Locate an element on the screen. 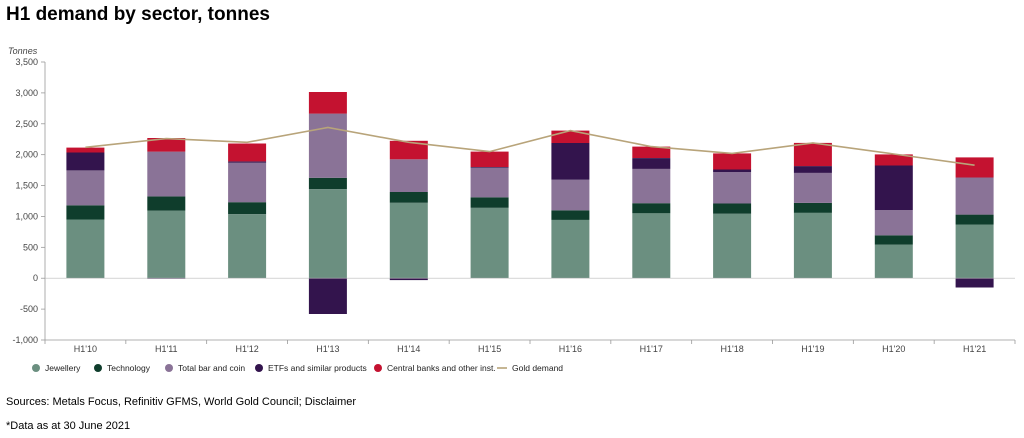 This screenshot has height=438, width=1024. legend-label-gold-demand: Gold demand is located at coordinates (537, 368).